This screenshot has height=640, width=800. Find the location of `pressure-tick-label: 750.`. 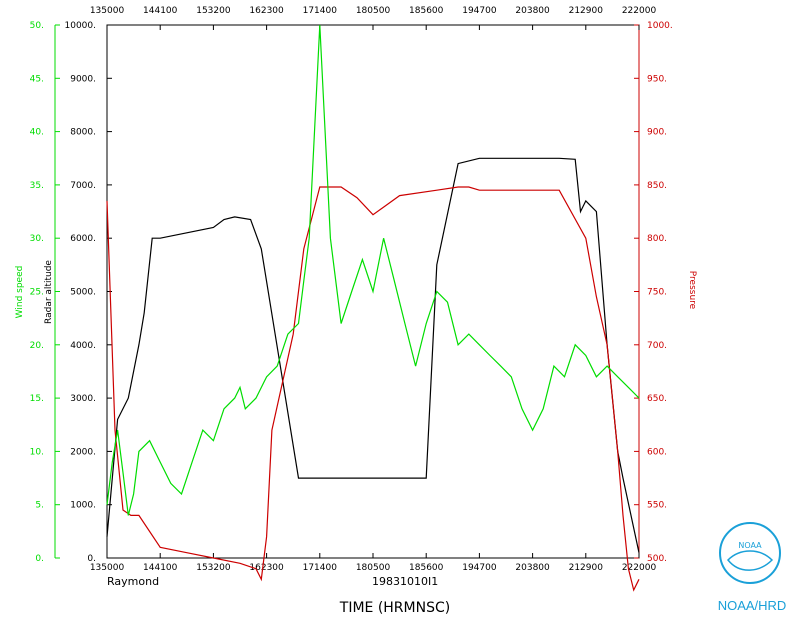

pressure-tick-label: 750. is located at coordinates (657, 293).